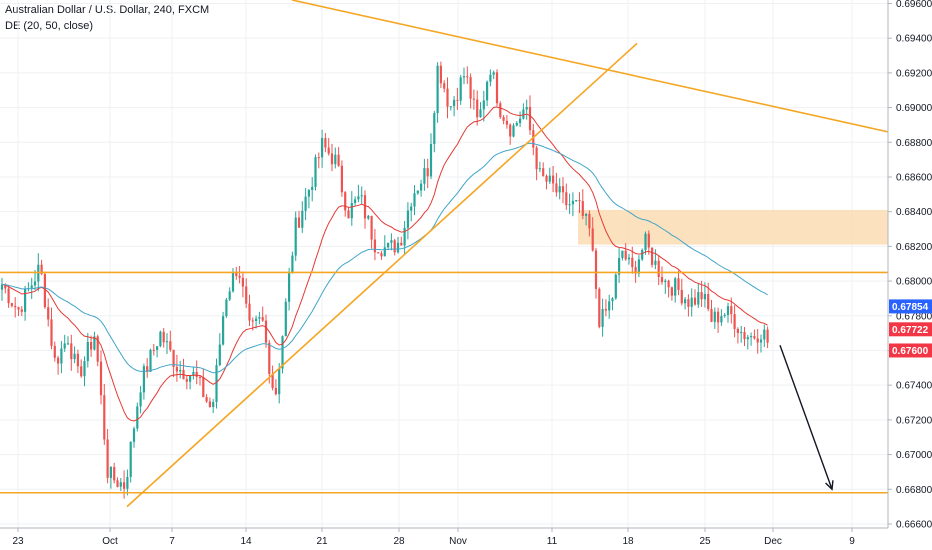  I want to click on x-tick-label: 18, so click(628, 541).